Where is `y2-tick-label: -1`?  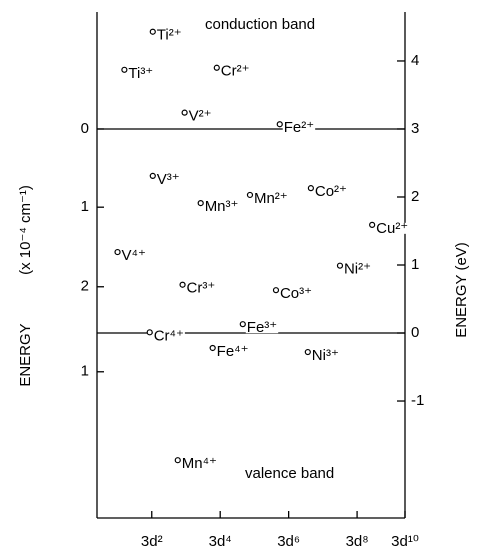
y2-tick-label: -1 is located at coordinates (417, 400).